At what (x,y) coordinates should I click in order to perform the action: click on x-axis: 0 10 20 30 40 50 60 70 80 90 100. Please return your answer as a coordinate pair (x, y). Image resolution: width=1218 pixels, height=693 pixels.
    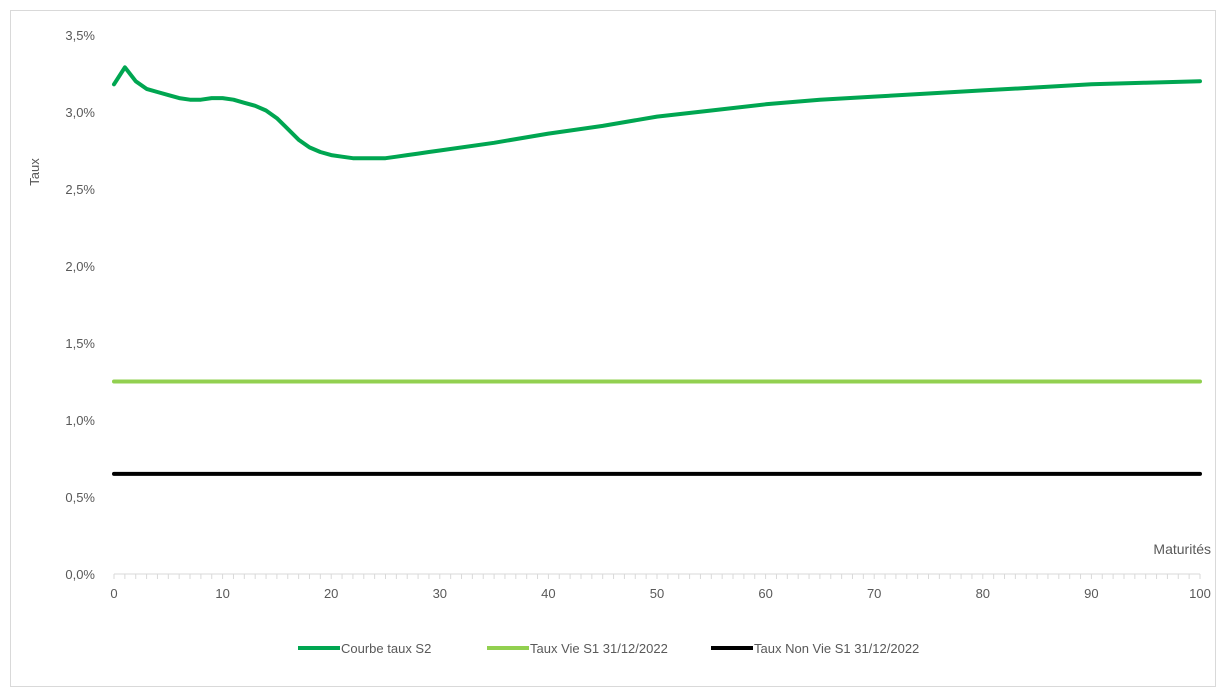
    Looking at the image, I should click on (660, 587).